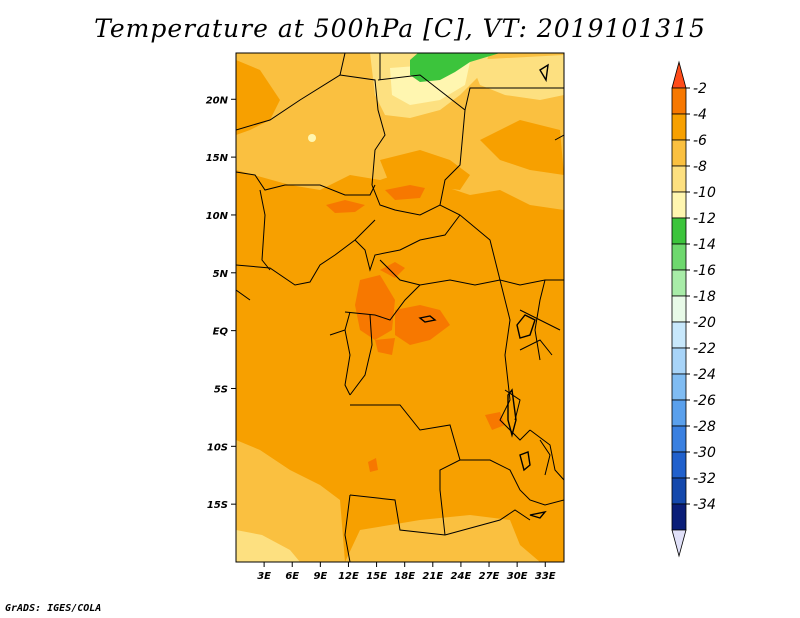 Image resolution: width=800 pixels, height=618 pixels. Describe the element at coordinates (704, 349) in the screenshot. I see `colorbar-label: -22` at that location.